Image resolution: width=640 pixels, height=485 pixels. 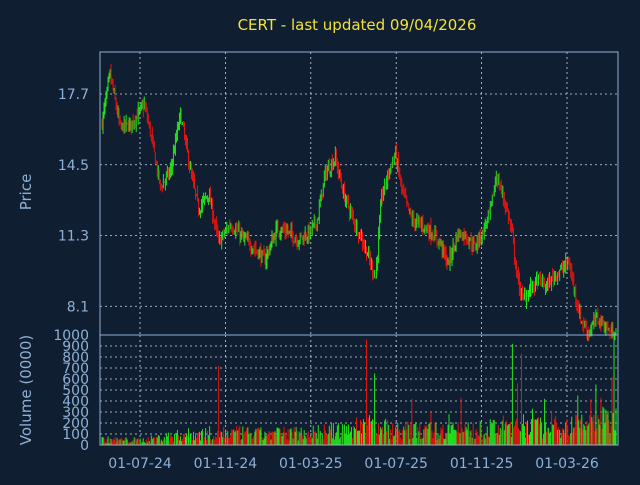 What do you see at coordinates (357, 25) in the screenshot?
I see `chart-title: CERT - last updated 09/04/2026` at bounding box center [357, 25].